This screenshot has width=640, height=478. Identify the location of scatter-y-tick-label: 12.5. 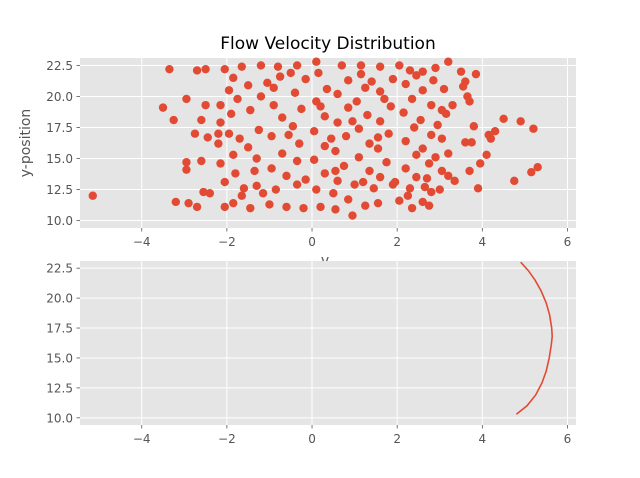
(59, 190).